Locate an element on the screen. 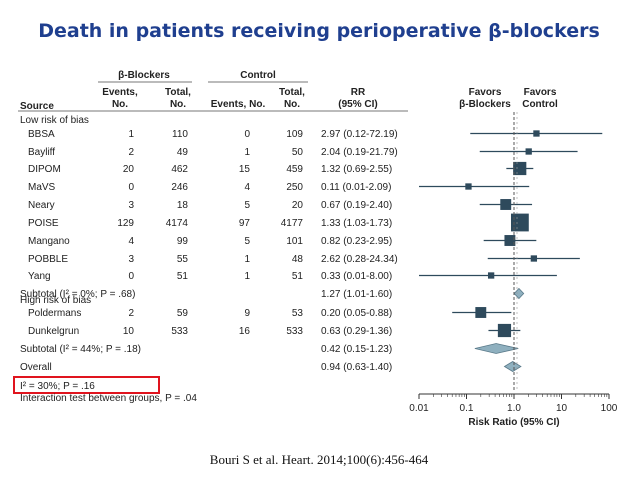  header-favors-control-2: Control is located at coordinates (540, 104).